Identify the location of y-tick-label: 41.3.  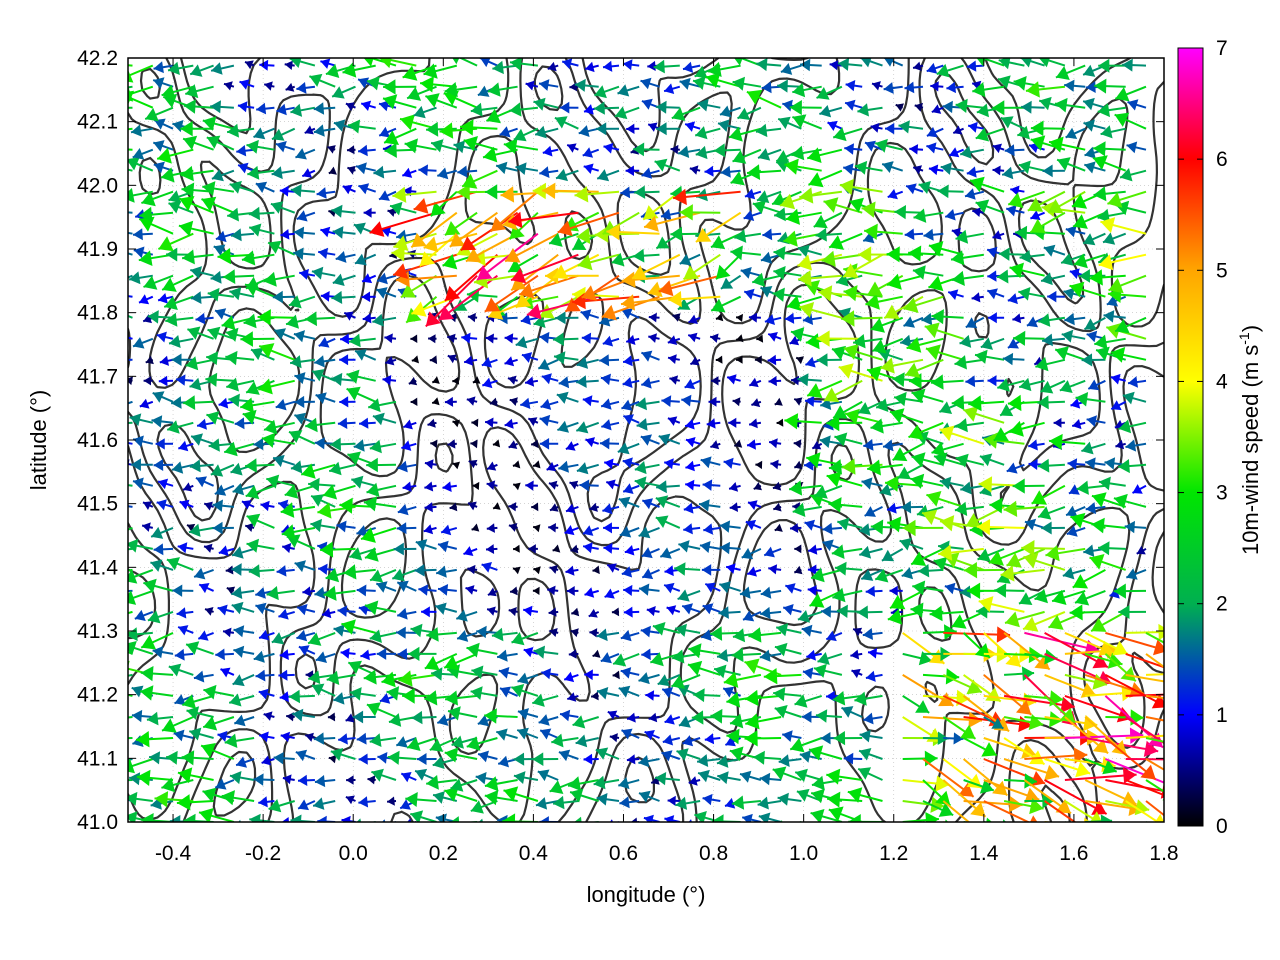
(97, 631).